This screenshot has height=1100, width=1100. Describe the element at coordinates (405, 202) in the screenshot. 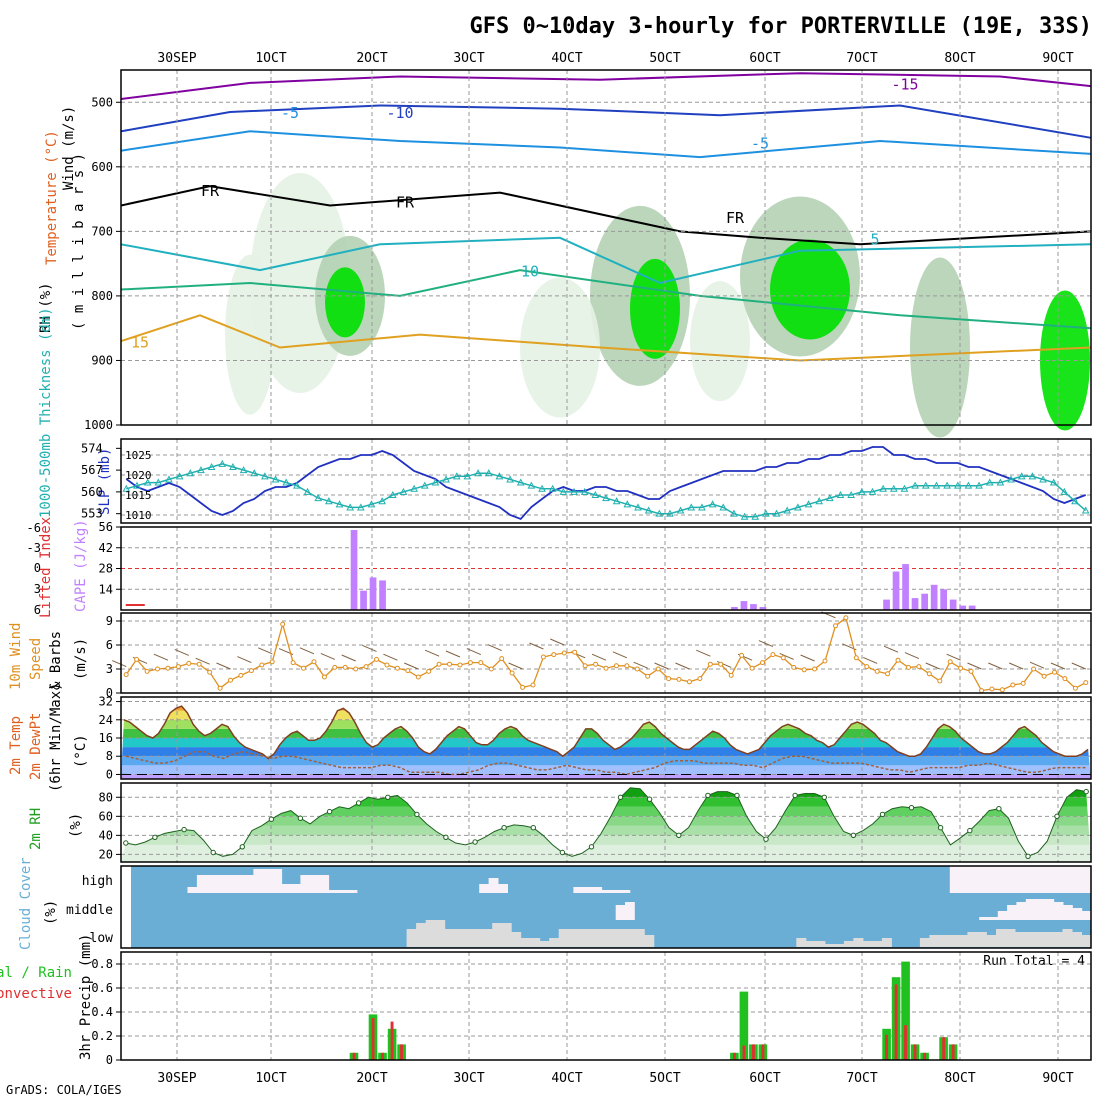

I see `contour-label-5: FR` at that location.